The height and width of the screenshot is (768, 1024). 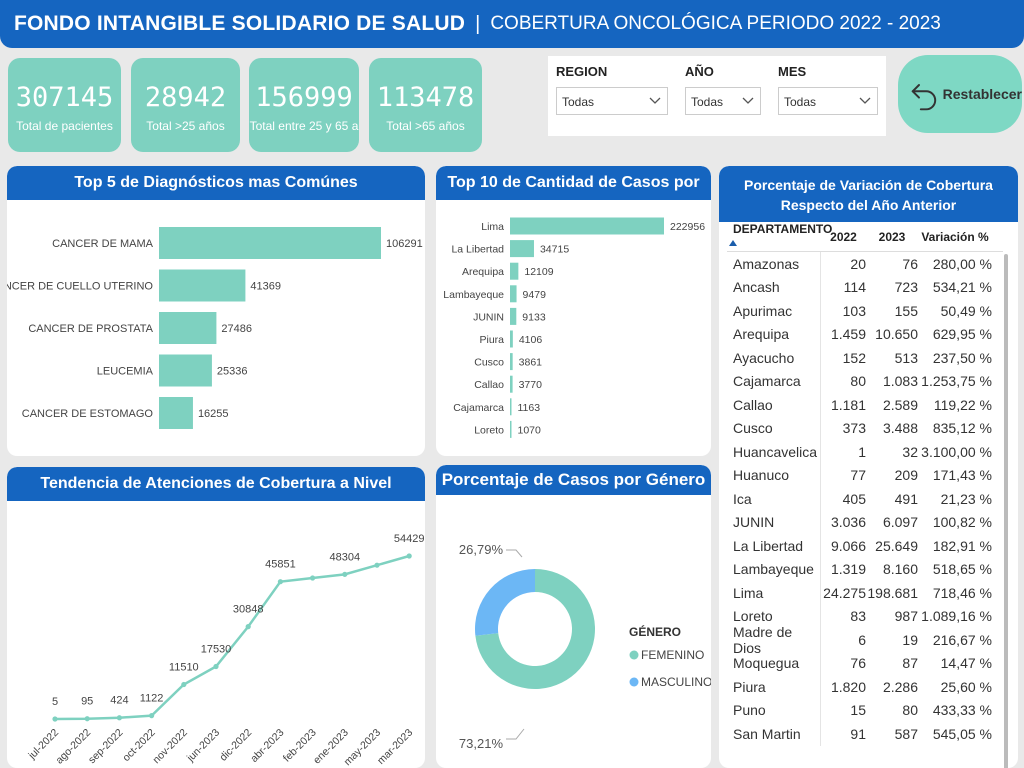 I want to click on cell-variacion: 545,05 %, so click(x=962, y=733).